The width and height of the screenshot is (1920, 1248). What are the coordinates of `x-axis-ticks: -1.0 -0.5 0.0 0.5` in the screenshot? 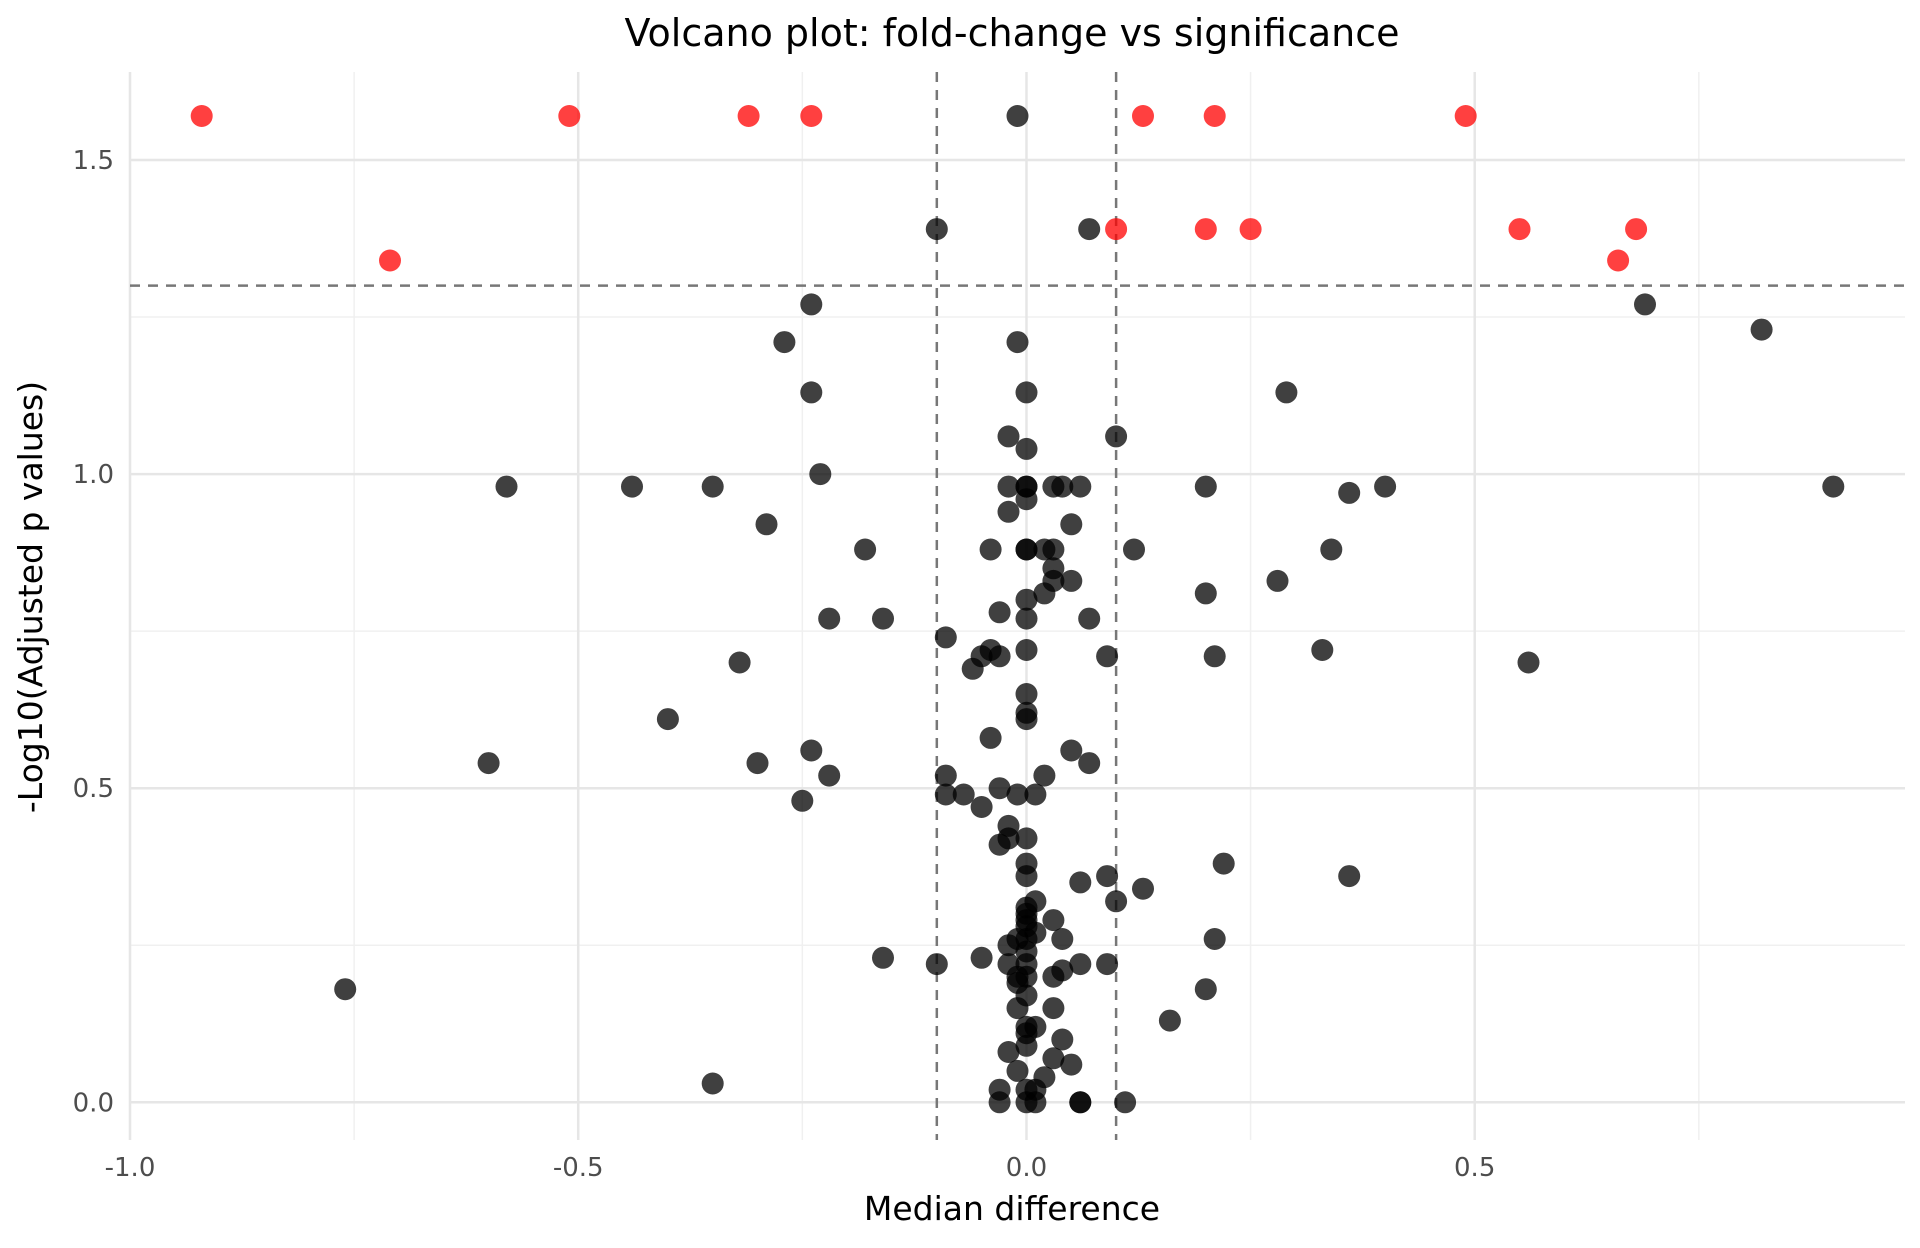 It's located at (800, 1168).